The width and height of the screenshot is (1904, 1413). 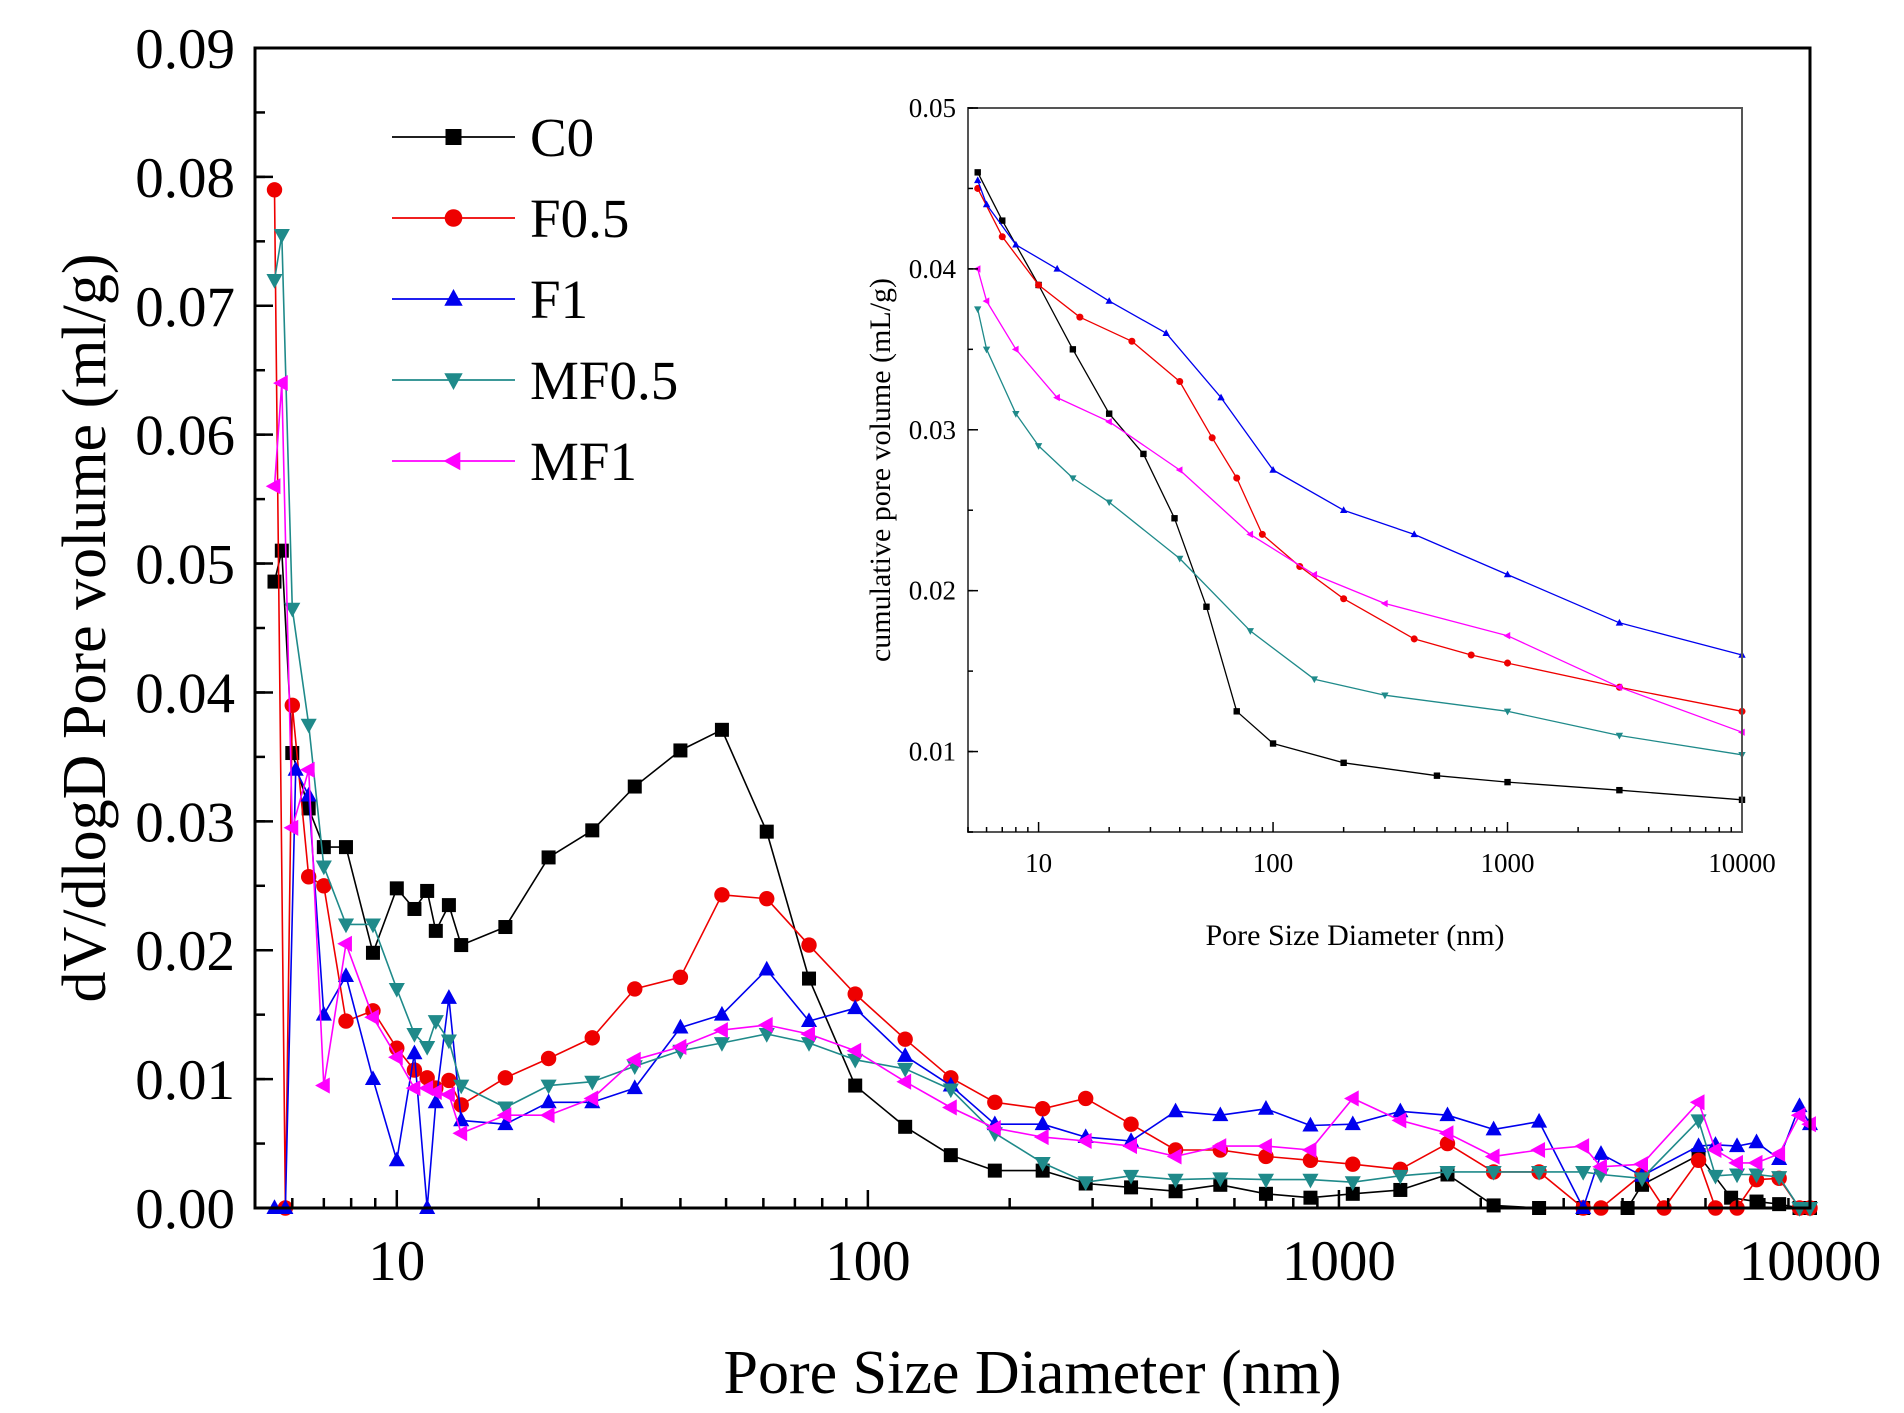 What do you see at coordinates (453, 137) in the screenshot?
I see `legend-marker-c0` at bounding box center [453, 137].